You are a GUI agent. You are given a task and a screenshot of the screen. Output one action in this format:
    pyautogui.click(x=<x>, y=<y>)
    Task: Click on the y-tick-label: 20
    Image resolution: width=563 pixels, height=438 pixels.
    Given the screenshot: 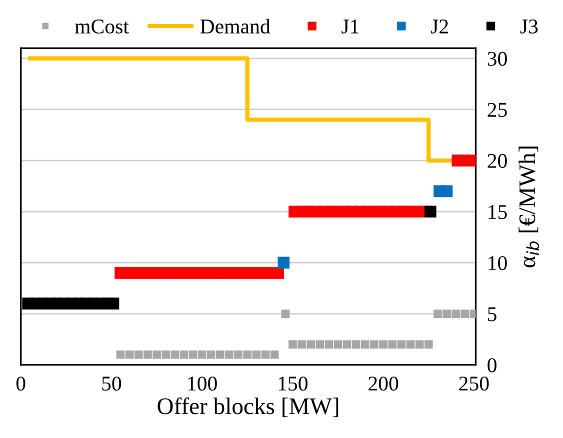 What is the action you would take?
    pyautogui.click(x=497, y=161)
    